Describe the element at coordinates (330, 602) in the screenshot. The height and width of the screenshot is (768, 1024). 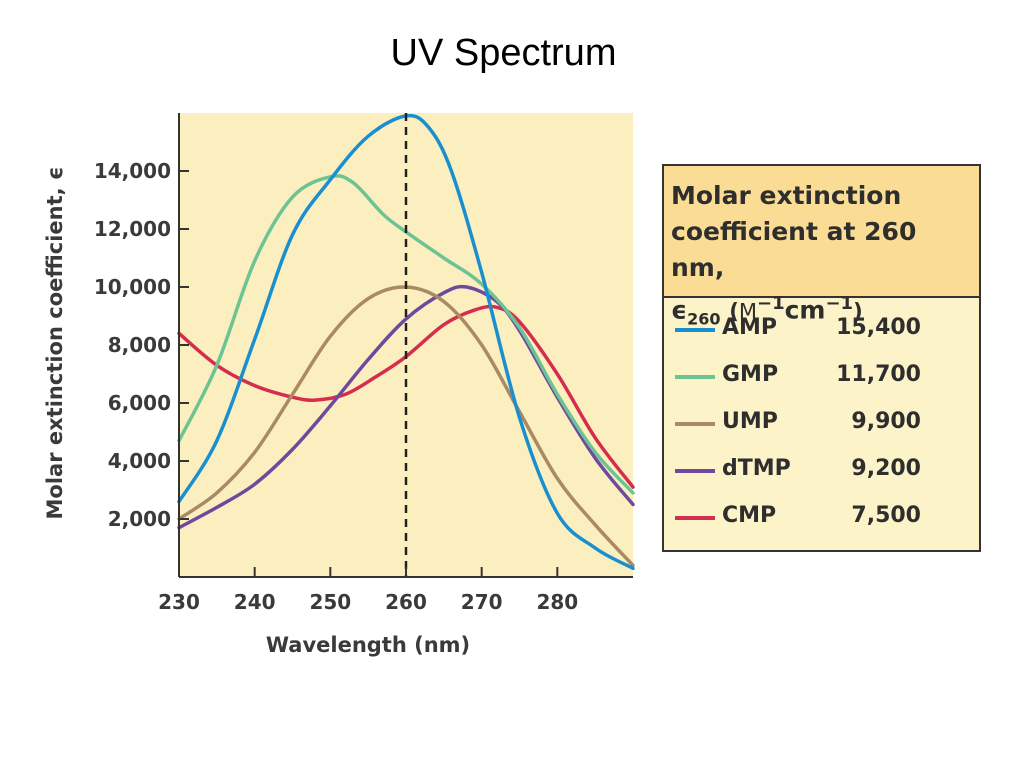
I see `x-tick-label: 250` at that location.